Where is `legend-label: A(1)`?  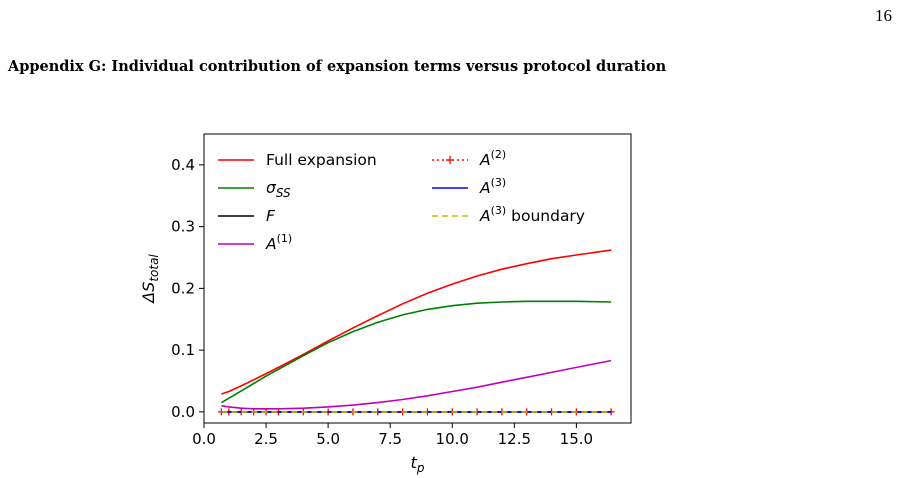 legend-label: A(1) is located at coordinates (278, 242).